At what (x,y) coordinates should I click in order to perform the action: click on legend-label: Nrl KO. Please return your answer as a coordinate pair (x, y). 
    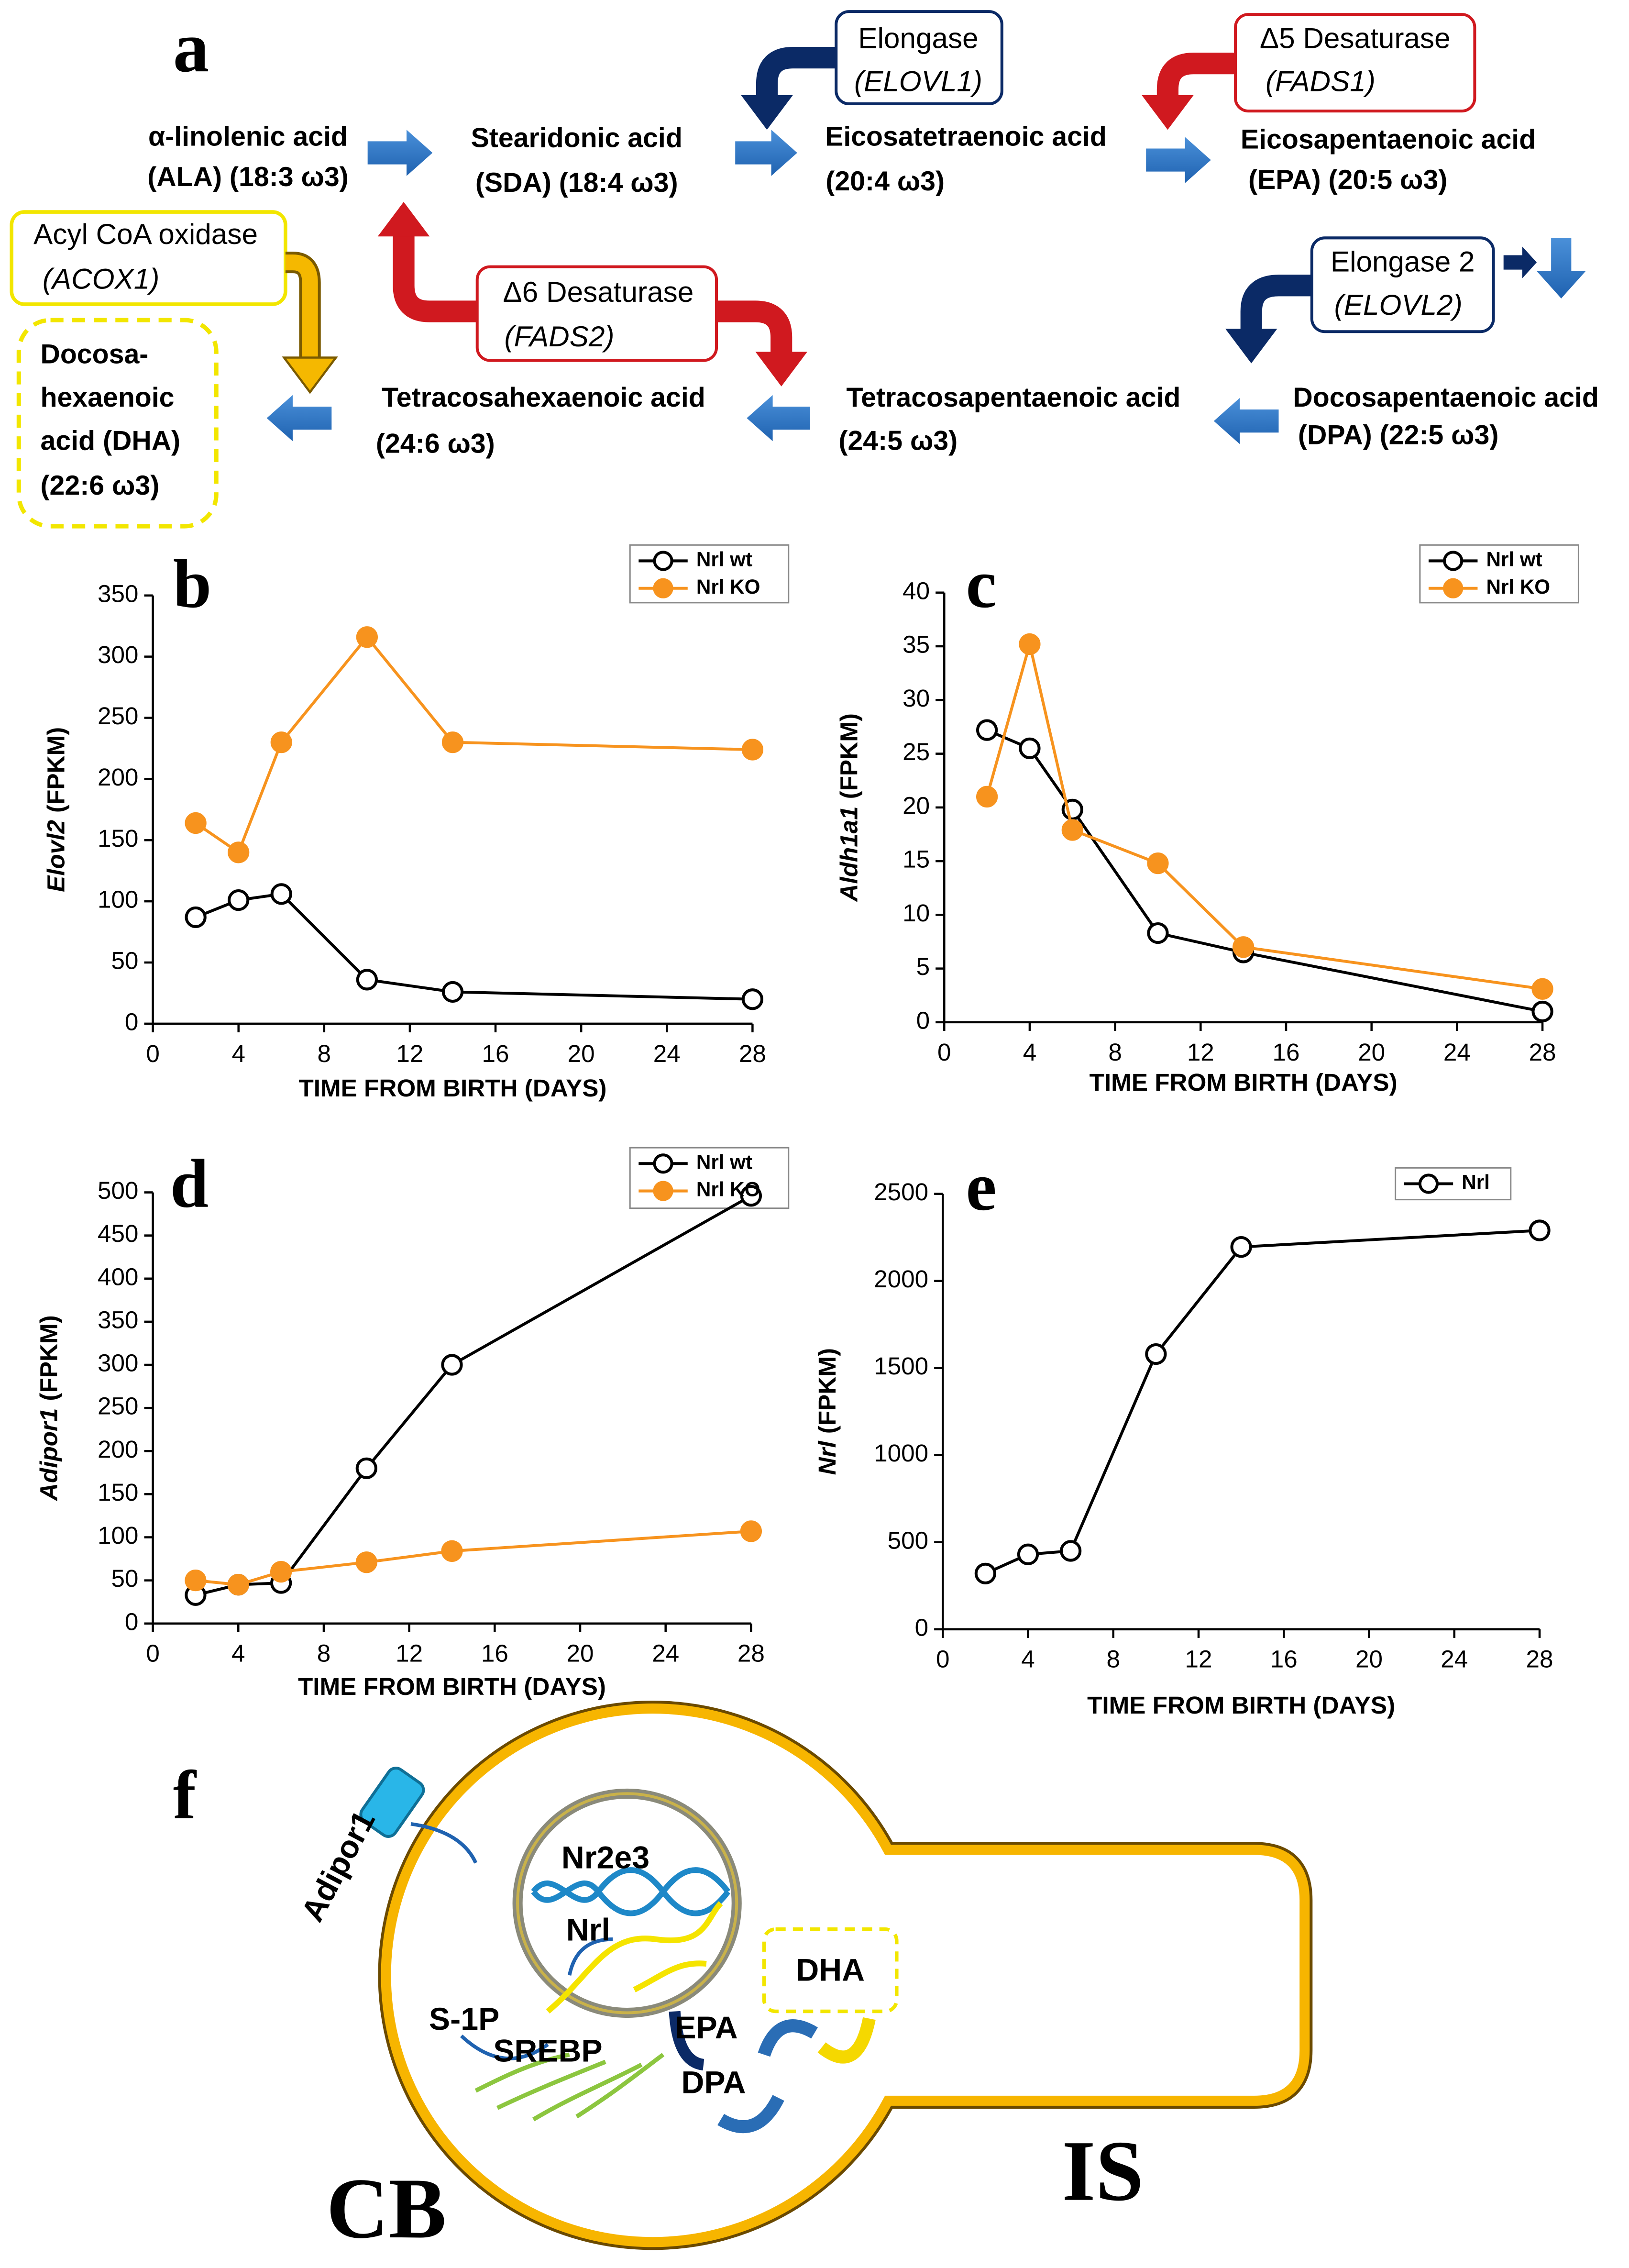
    Looking at the image, I should click on (728, 1189).